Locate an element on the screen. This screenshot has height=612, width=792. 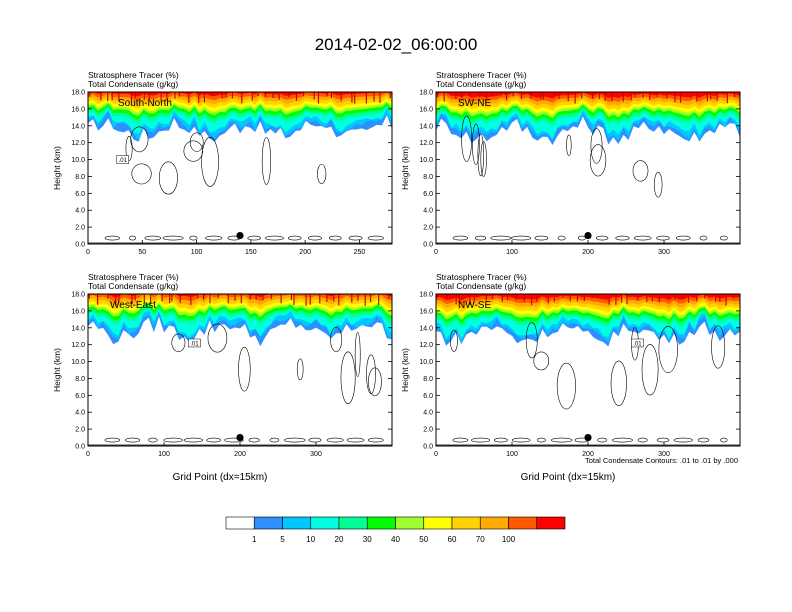
colorbar-label: 50 is located at coordinates (423, 539).